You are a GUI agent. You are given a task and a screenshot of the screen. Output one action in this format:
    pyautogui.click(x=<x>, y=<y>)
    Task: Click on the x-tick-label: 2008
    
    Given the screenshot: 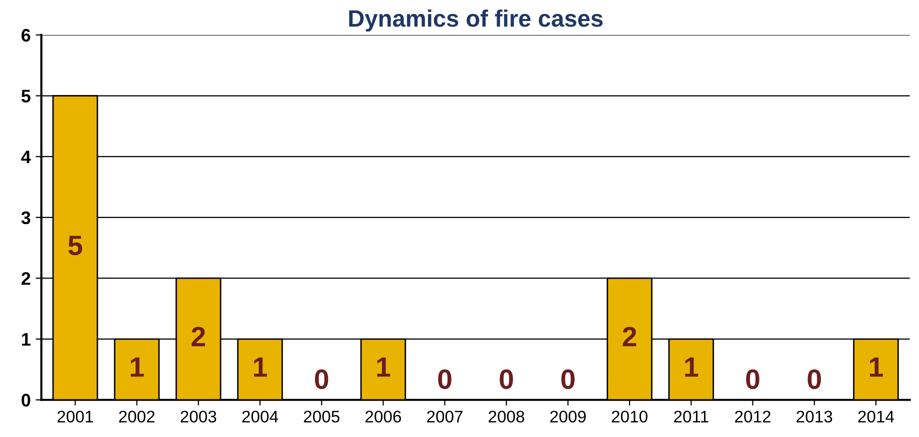 What is the action you would take?
    pyautogui.click(x=506, y=416)
    